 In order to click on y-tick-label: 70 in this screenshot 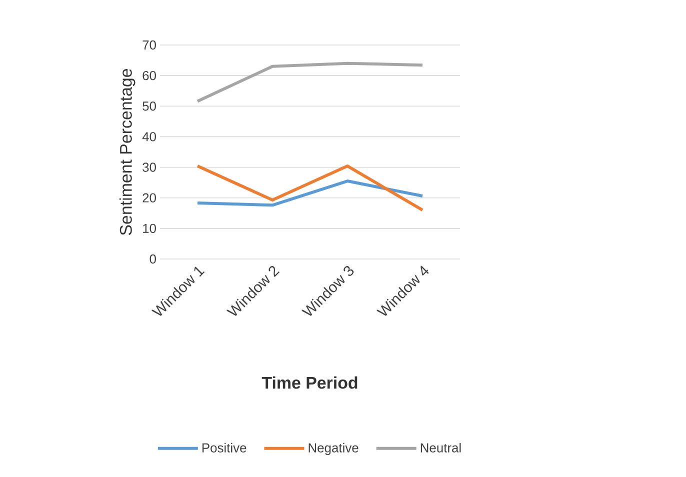, I will do `click(149, 45)`.